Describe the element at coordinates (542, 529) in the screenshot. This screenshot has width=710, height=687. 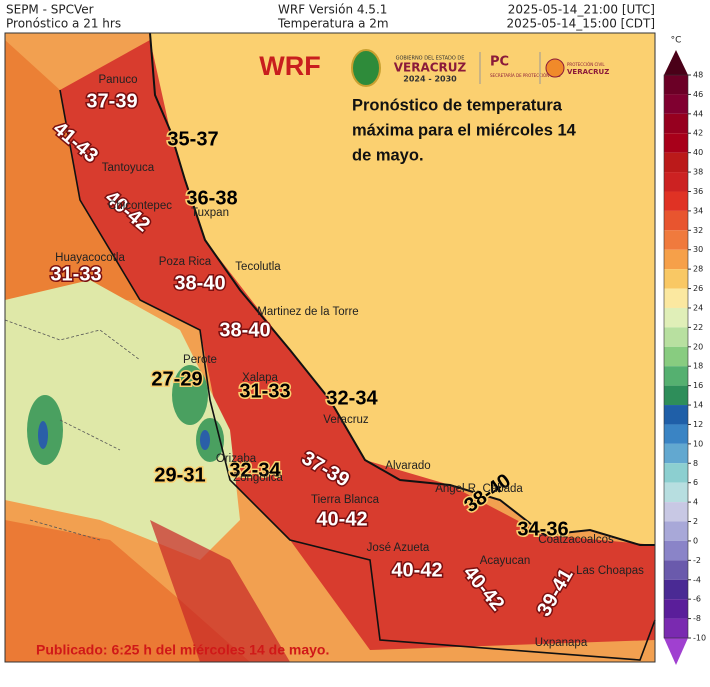
I see `temperature-range: 34-36` at that location.